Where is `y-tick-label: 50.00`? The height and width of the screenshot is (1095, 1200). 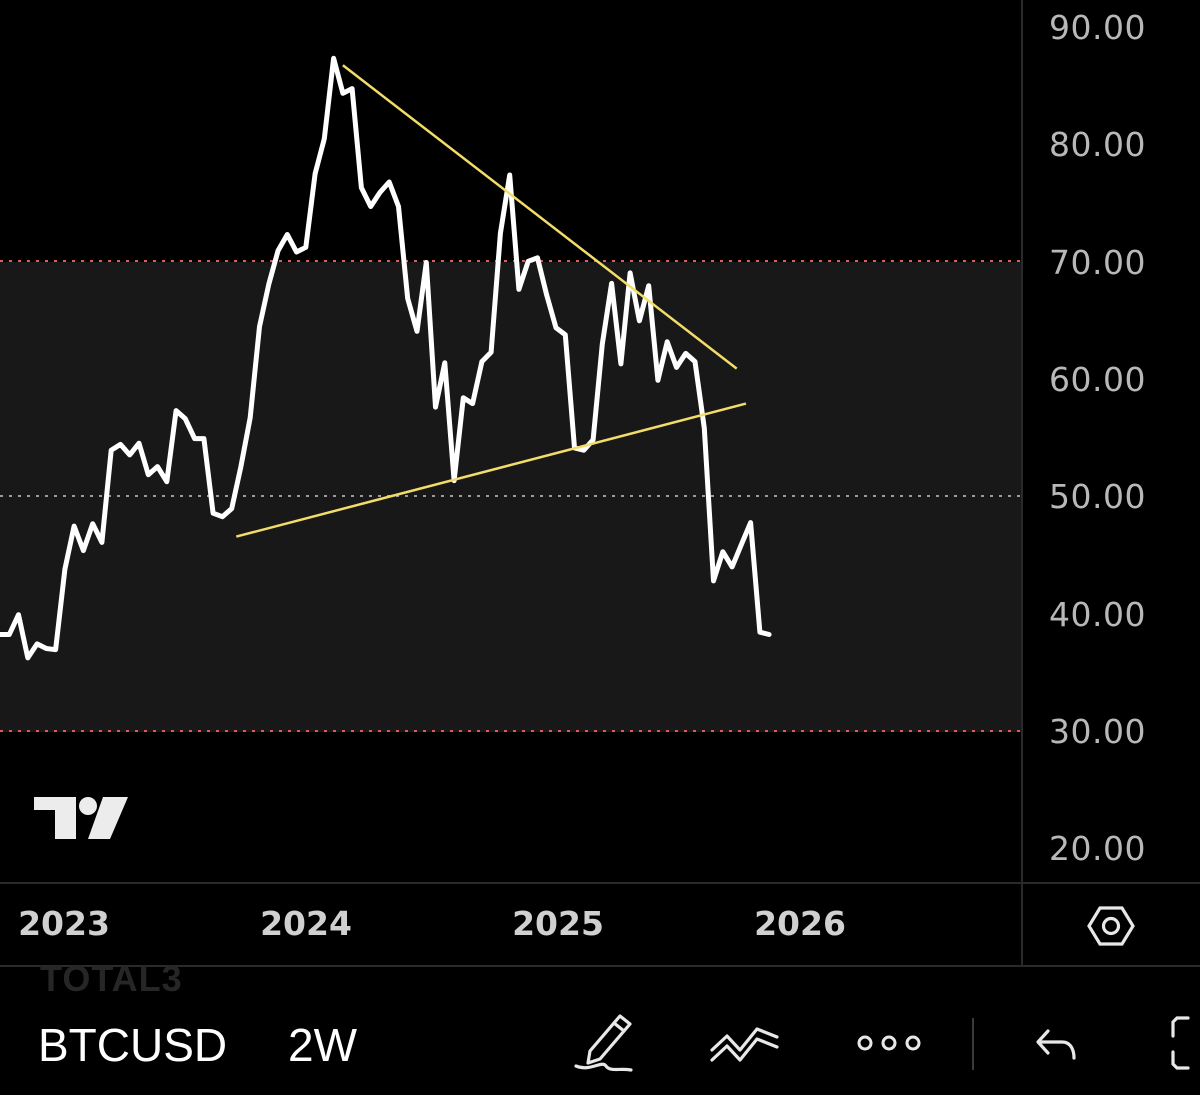 y-tick-label: 50.00 is located at coordinates (1097, 496).